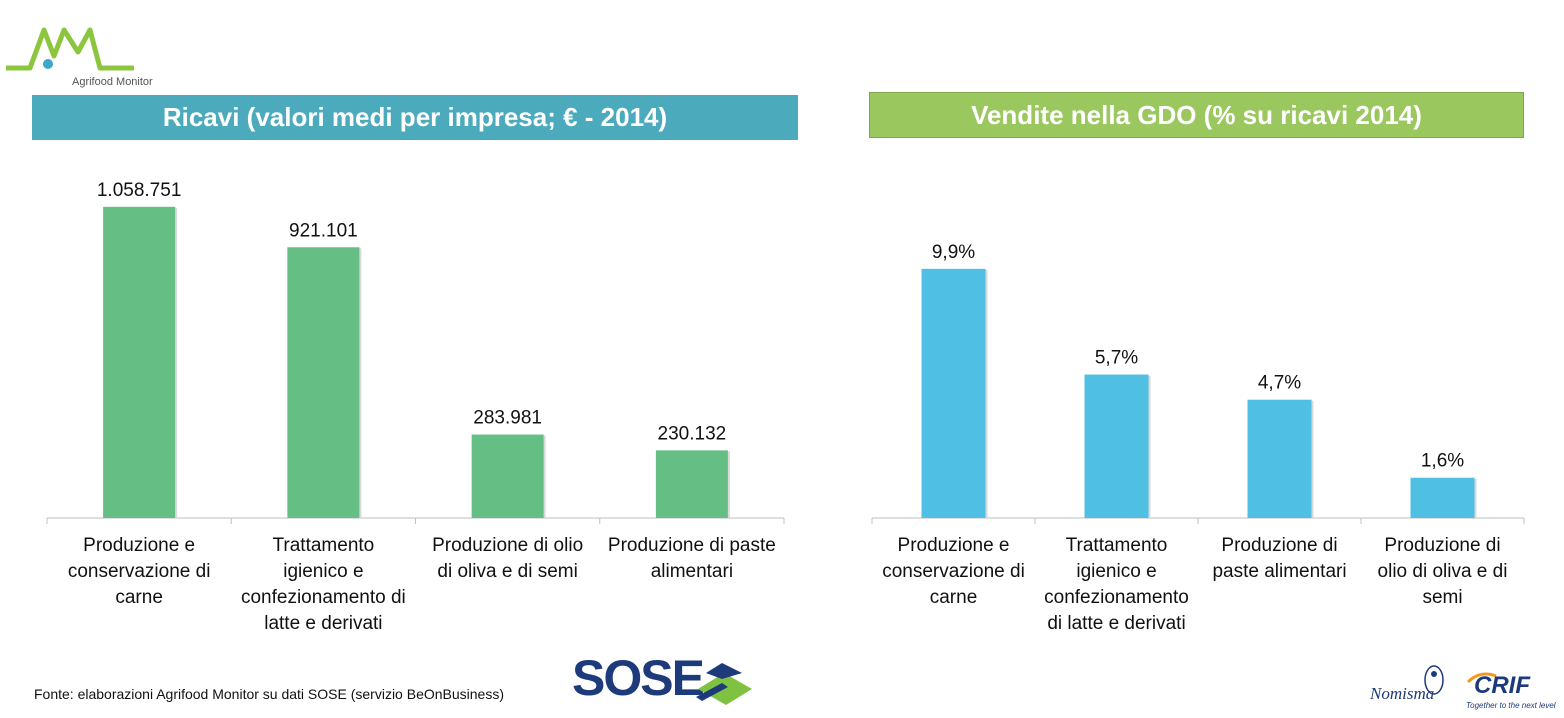 This screenshot has height=718, width=1564. I want to click on data-label-left-0: 1.058.751, so click(139, 190).